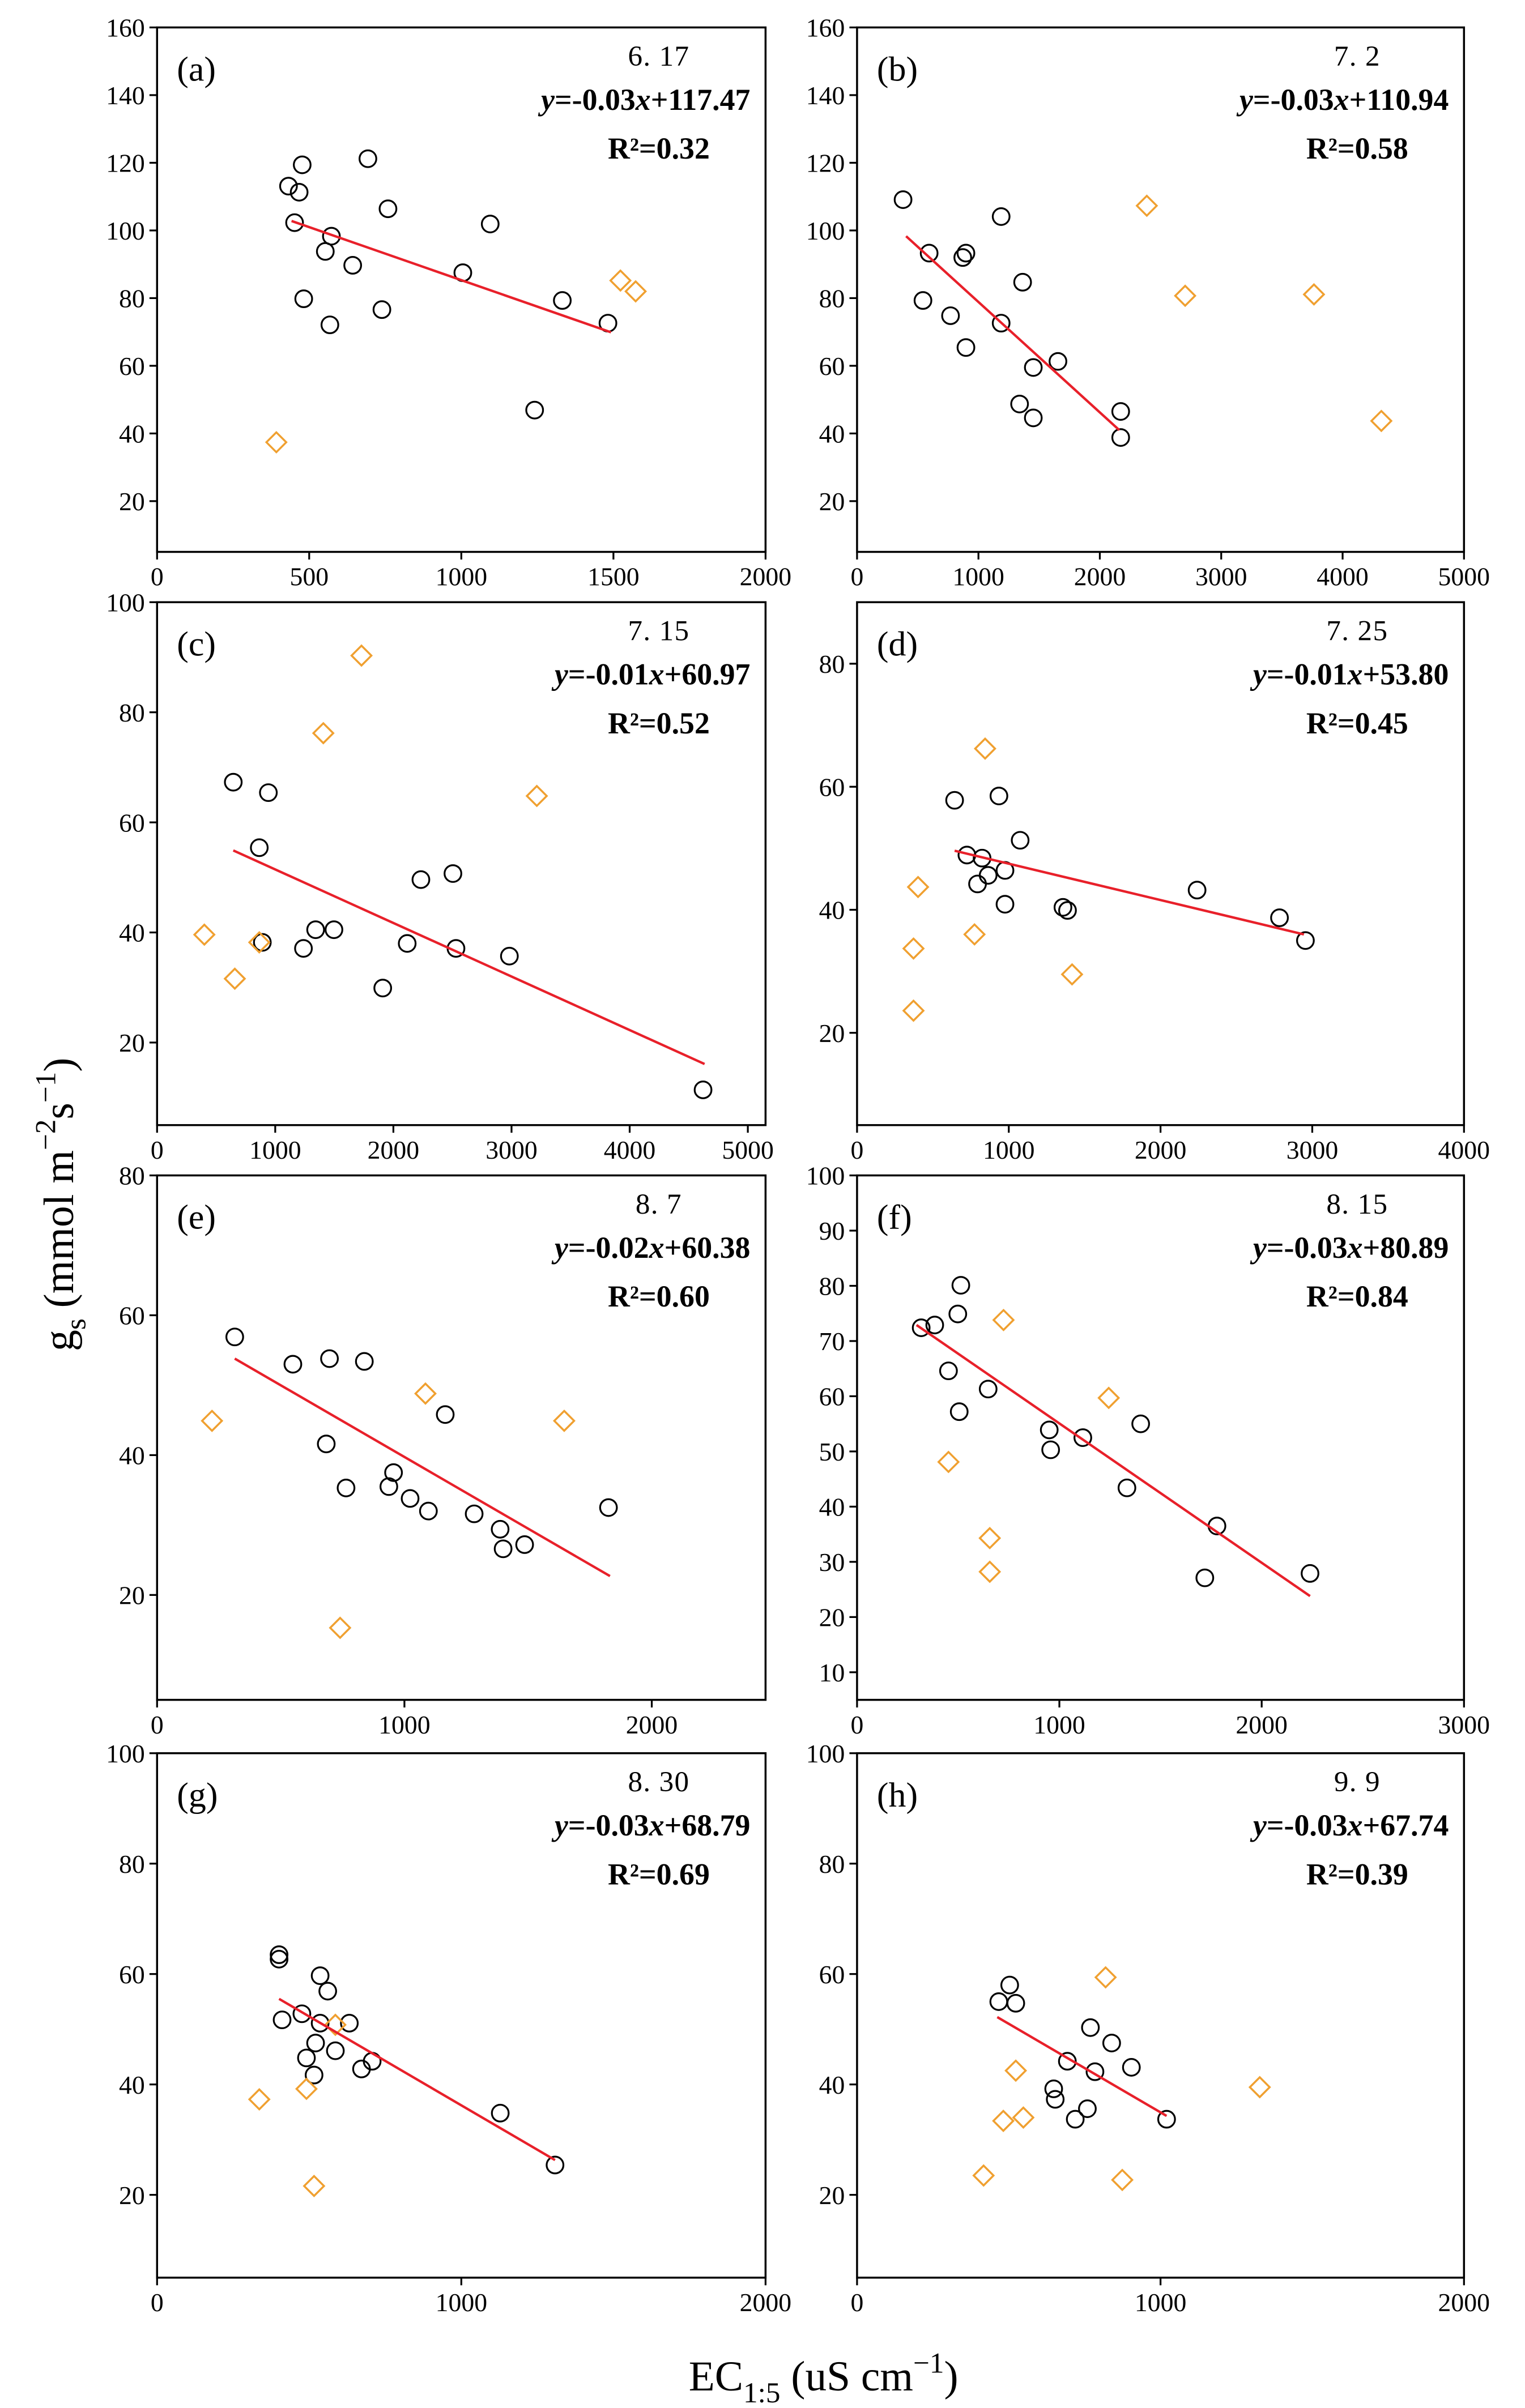 The width and height of the screenshot is (1525, 2408). I want to click on panel-c-y-tick-label: 40, so click(132, 933).